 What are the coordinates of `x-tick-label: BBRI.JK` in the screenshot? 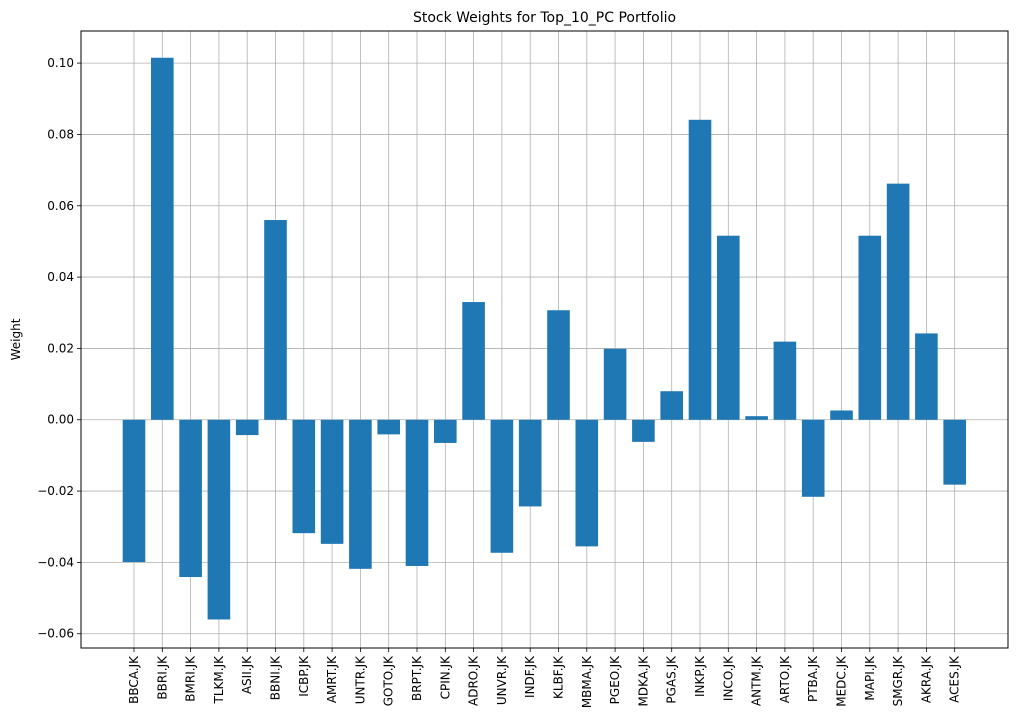 It's located at (162, 677).